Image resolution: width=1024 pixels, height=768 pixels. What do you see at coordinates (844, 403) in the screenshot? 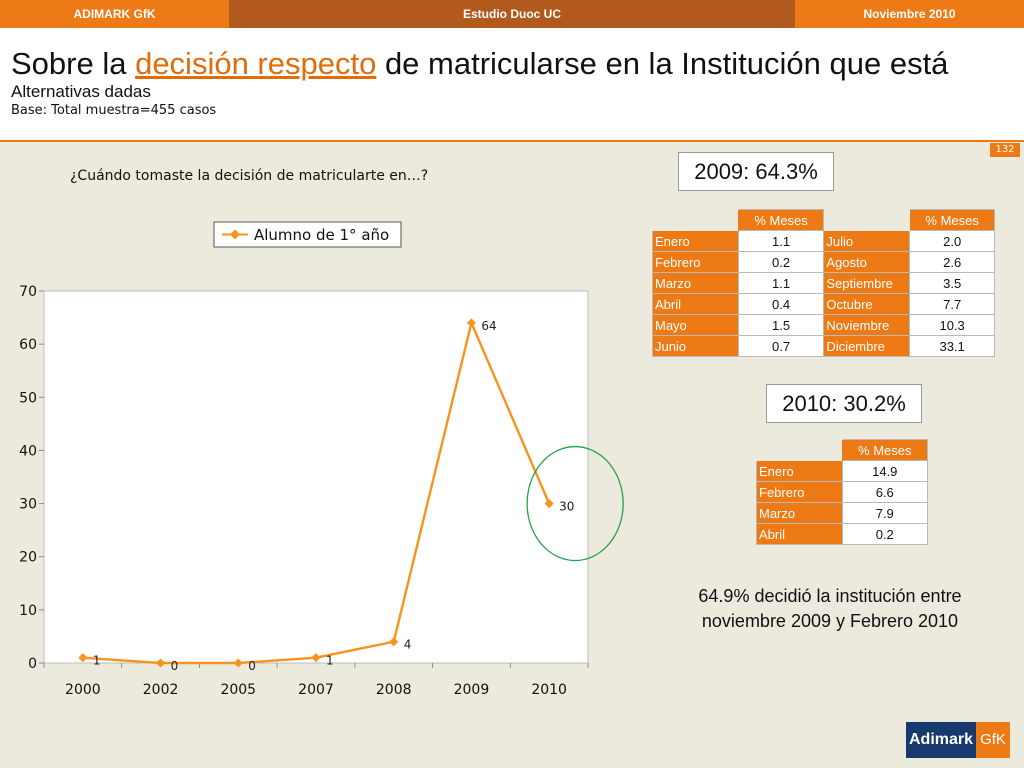
I see `year-2010-box: 2010: 30.2%` at bounding box center [844, 403].